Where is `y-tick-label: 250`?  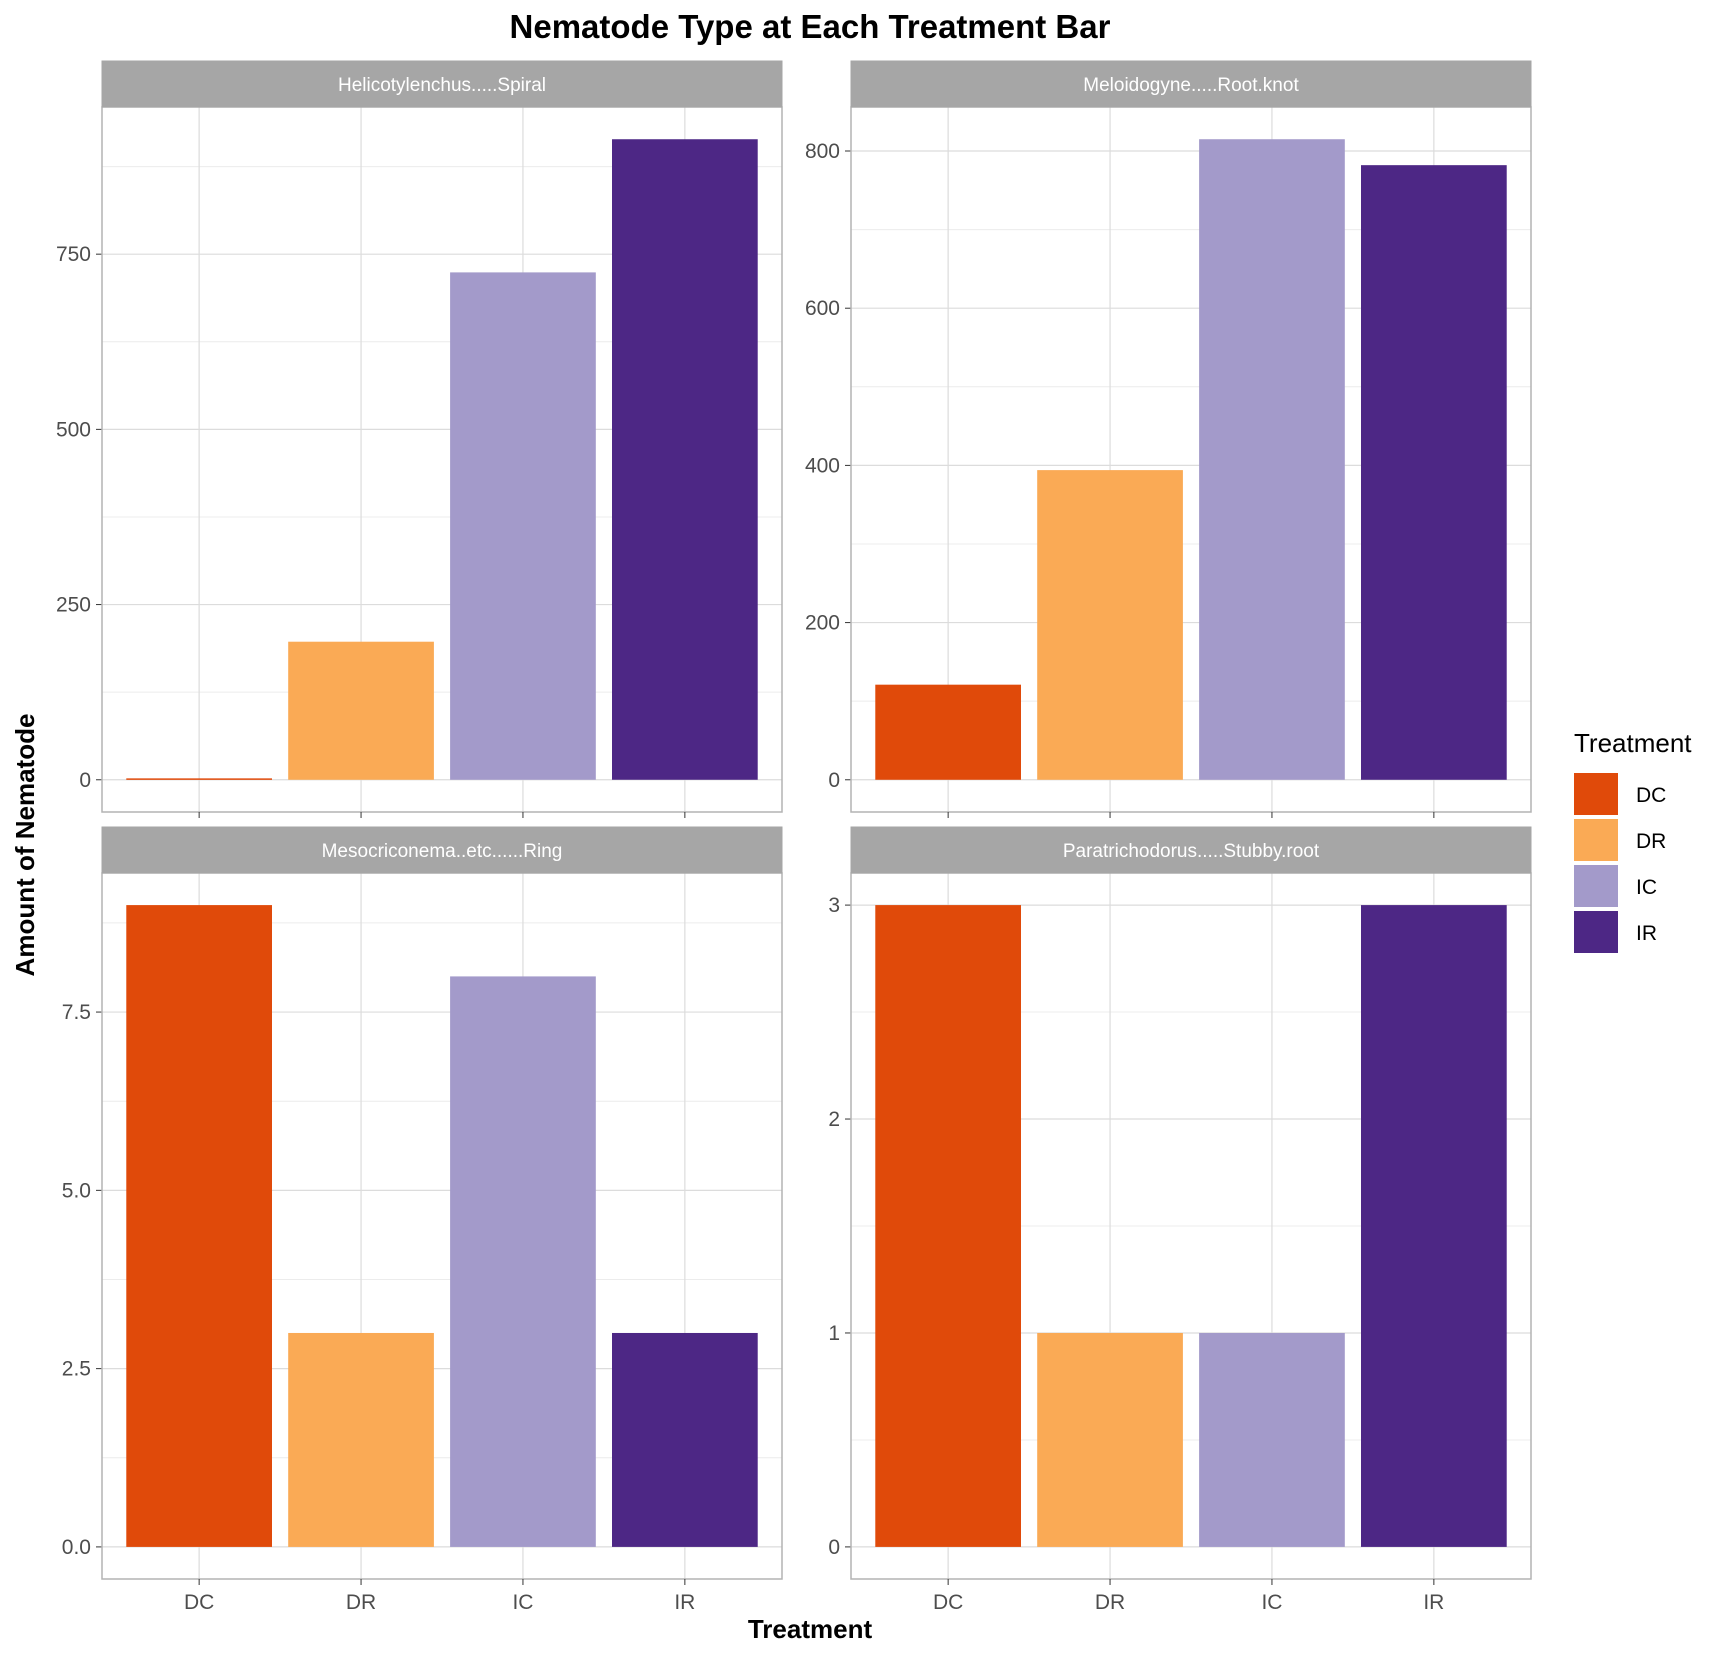 y-tick-label: 250 is located at coordinates (73, 605).